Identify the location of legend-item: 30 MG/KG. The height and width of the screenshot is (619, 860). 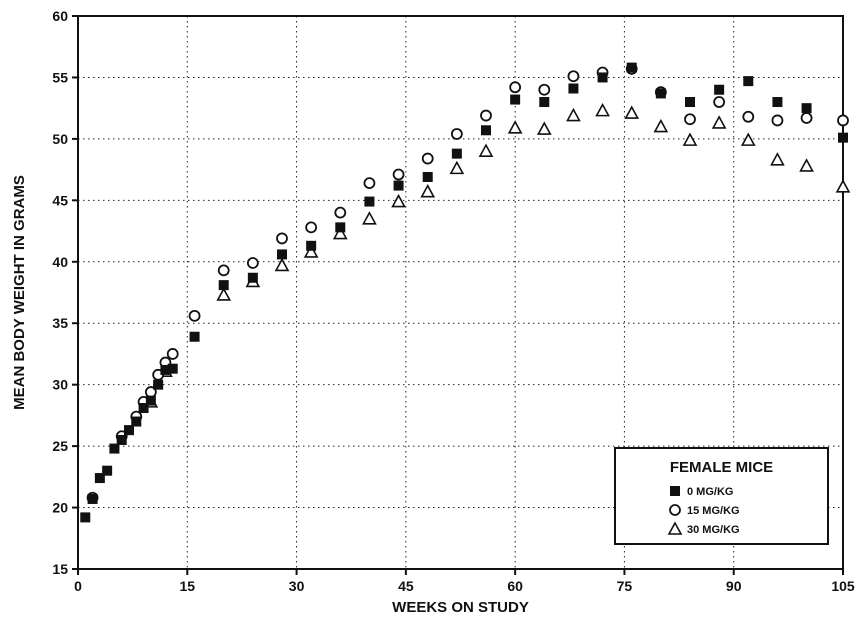
(703, 528).